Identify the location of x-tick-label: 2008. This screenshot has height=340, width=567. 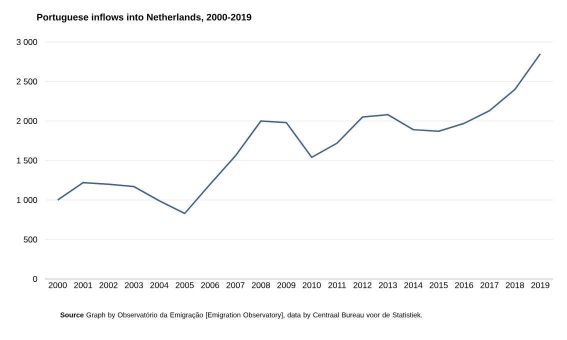
(261, 285).